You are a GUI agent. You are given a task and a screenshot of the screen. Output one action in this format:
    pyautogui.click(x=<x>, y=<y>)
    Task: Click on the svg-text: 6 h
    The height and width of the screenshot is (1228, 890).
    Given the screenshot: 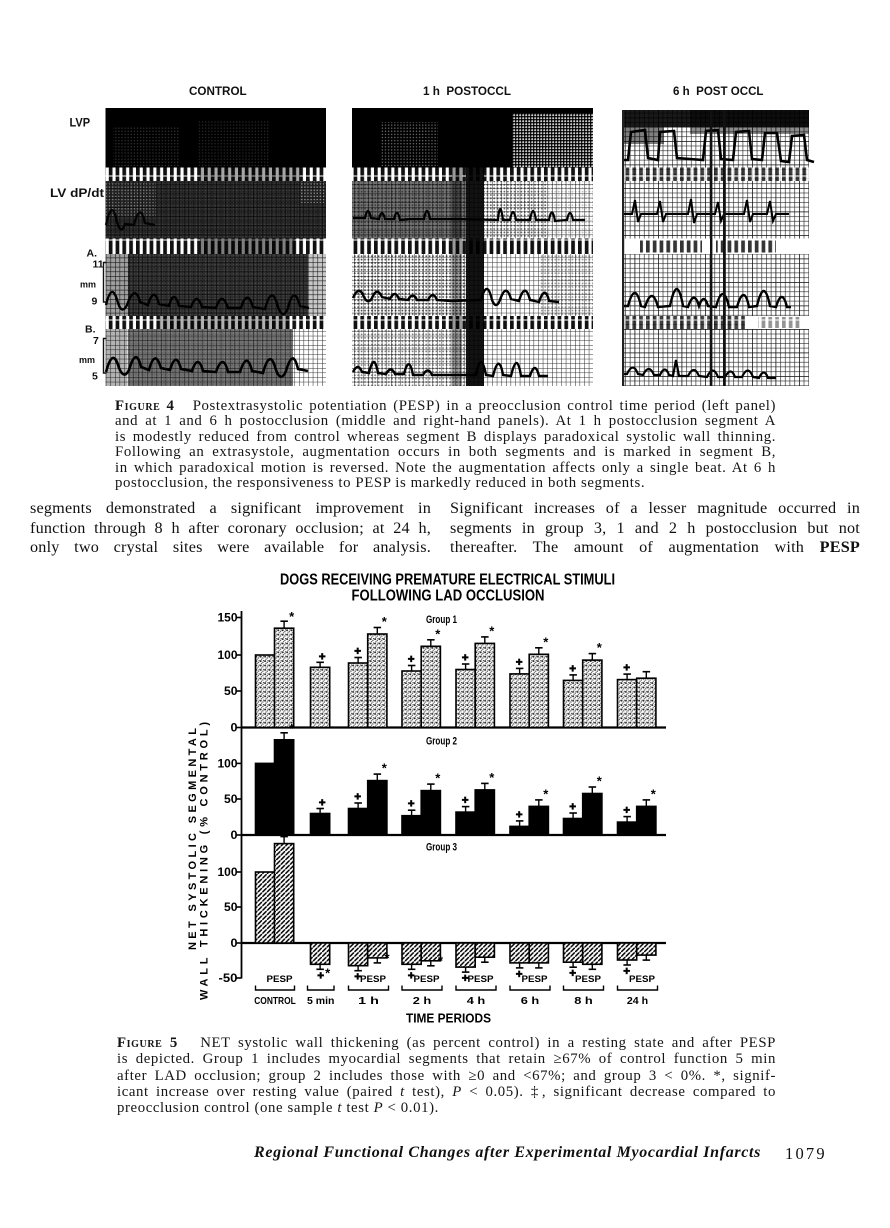 What is the action you would take?
    pyautogui.click(x=530, y=1001)
    